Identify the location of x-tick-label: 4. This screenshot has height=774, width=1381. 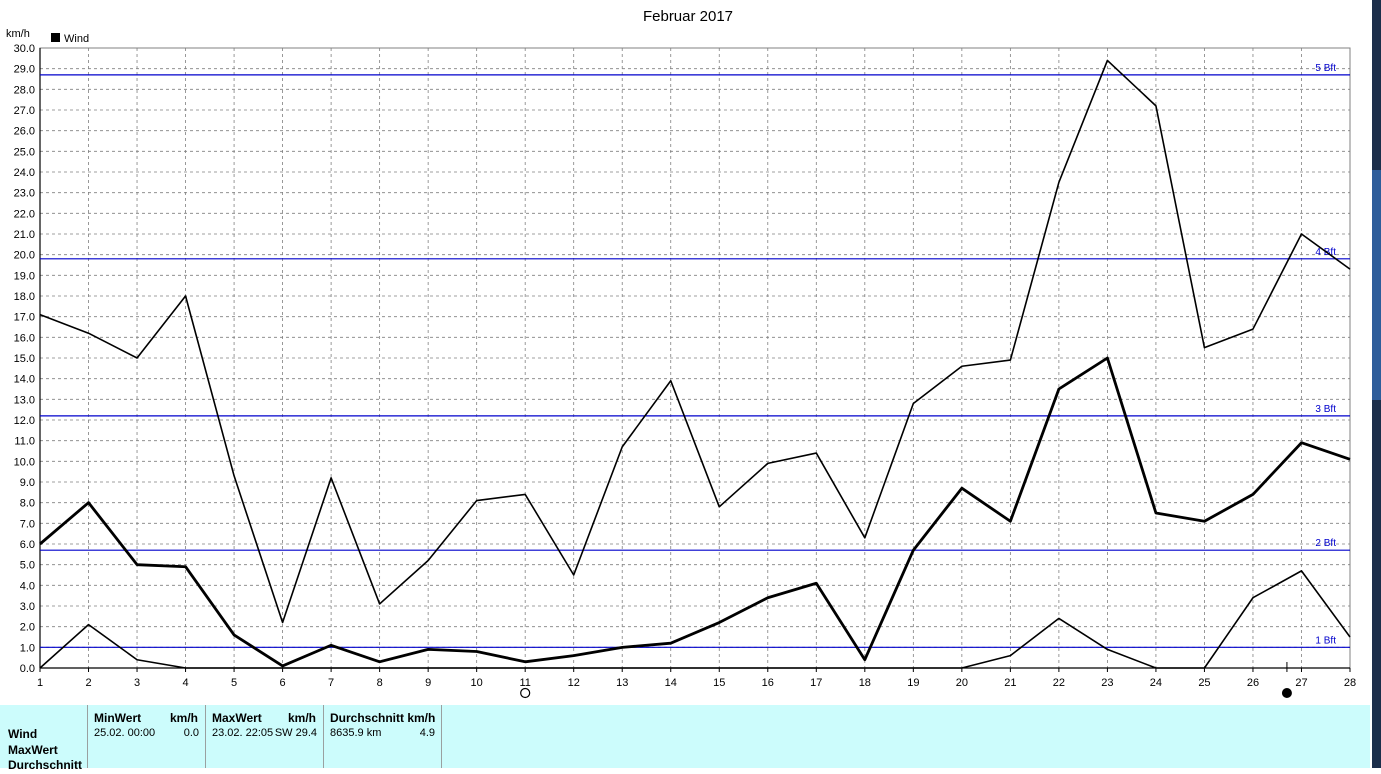
(185, 683).